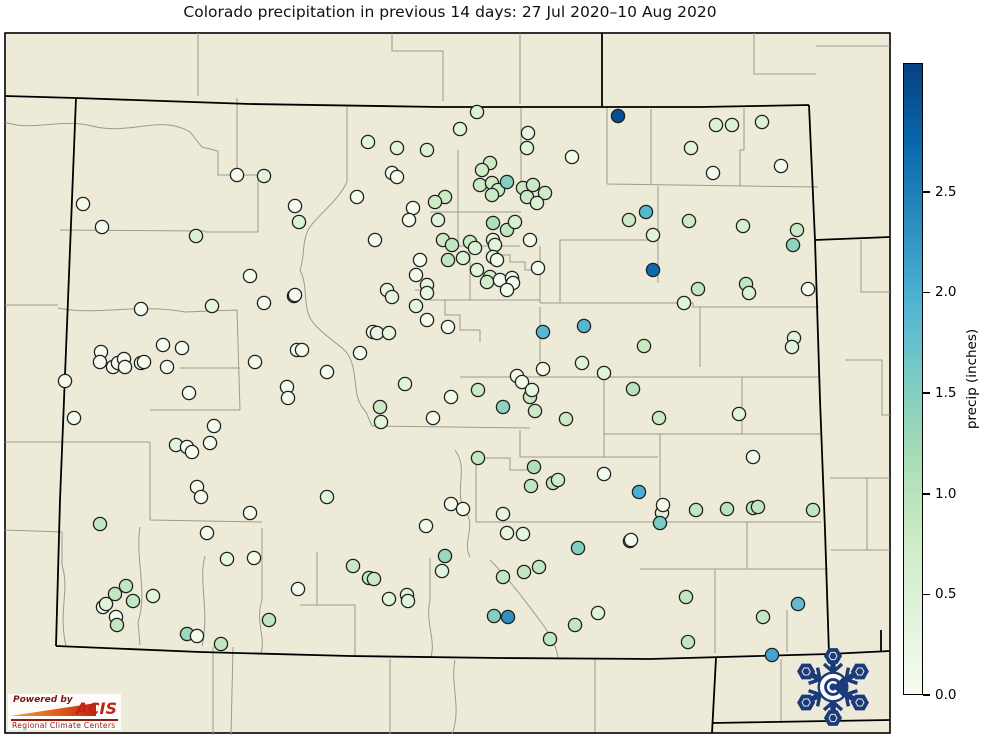 The height and width of the screenshot is (737, 986). I want to click on colorbar-tick-label: 2.5, so click(946, 191).